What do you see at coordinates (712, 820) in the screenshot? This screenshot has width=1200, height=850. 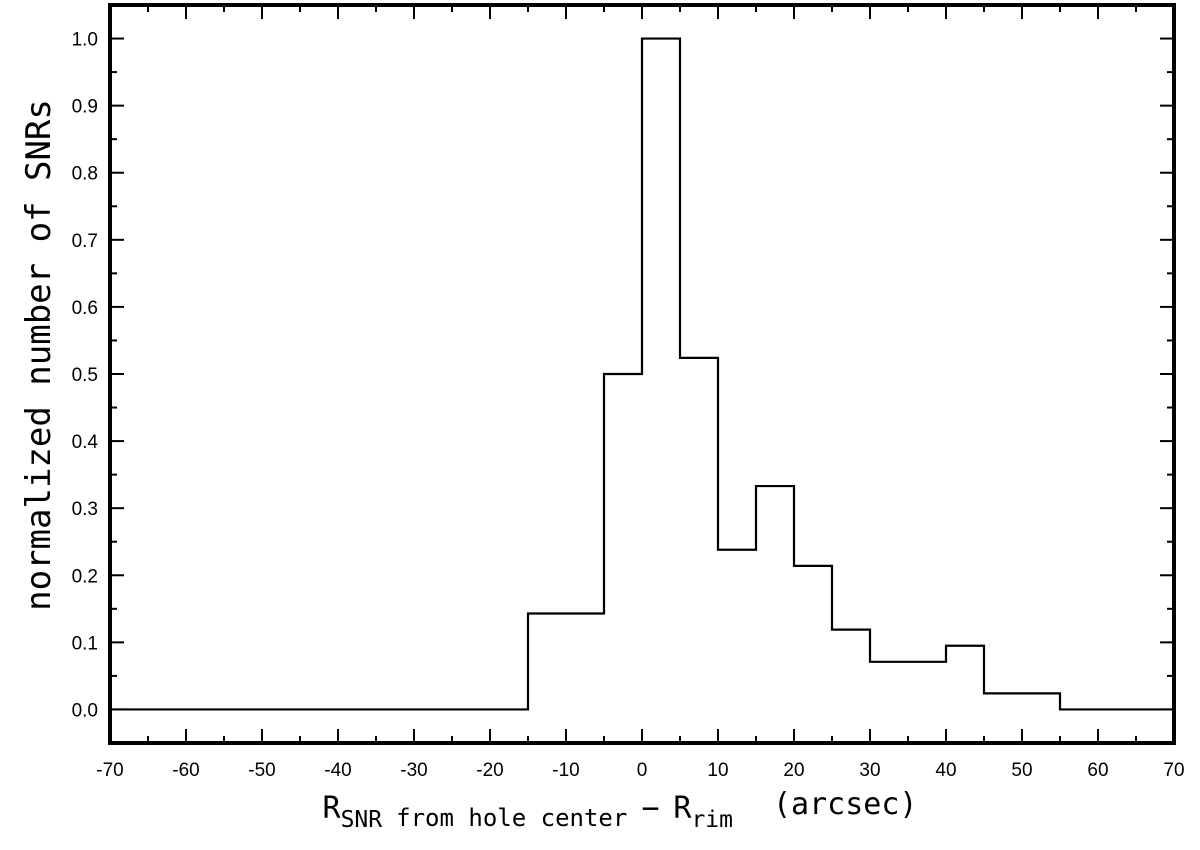 I see `x-axis-title-rim-subscript: rim` at bounding box center [712, 820].